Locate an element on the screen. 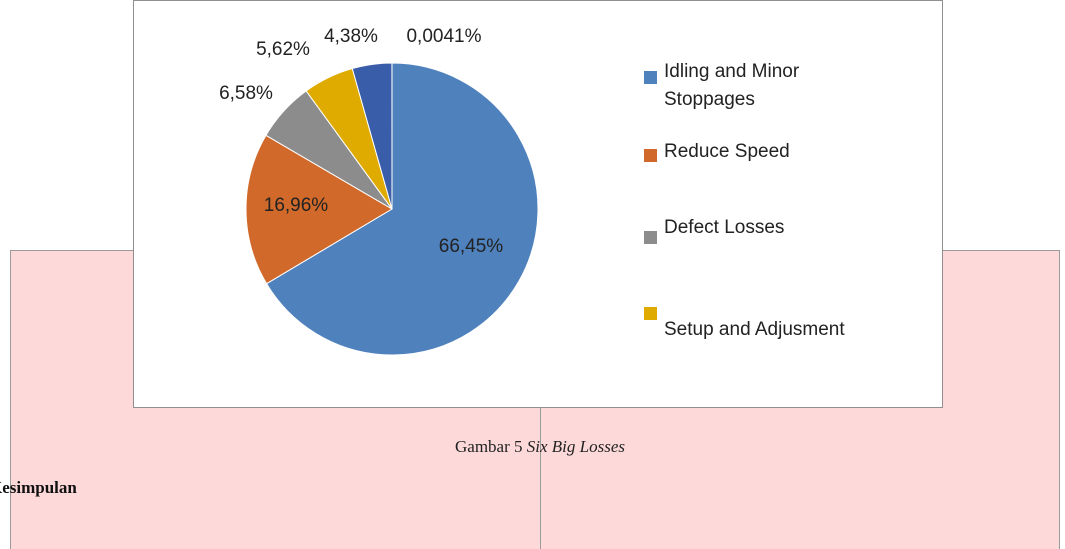 This screenshot has width=1065, height=549. data-label: 5,62% is located at coordinates (283, 49).